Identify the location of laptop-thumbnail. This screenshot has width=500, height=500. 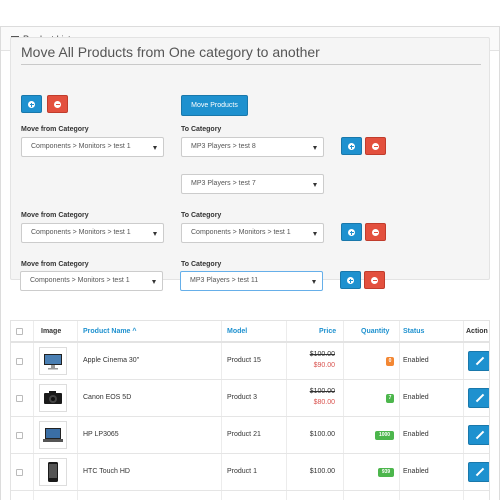
(53, 435).